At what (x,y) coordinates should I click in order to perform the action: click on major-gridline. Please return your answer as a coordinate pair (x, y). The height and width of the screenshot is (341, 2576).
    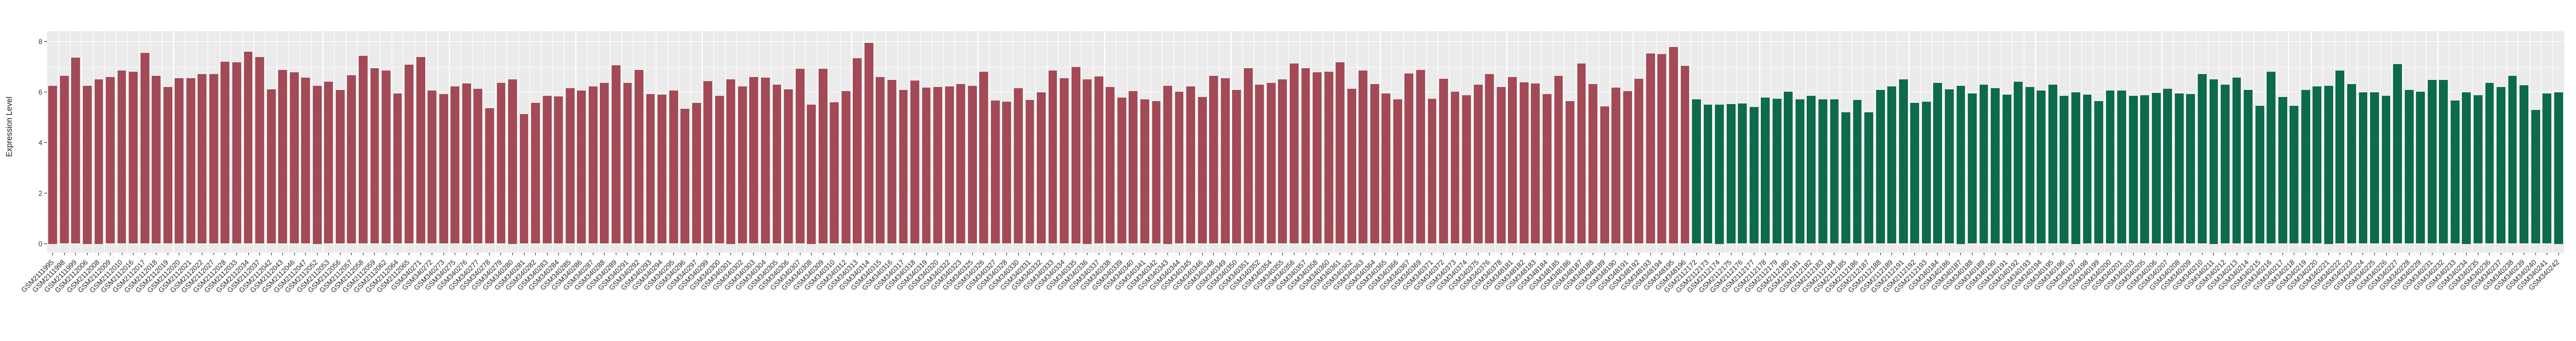
    Looking at the image, I should click on (1305, 42).